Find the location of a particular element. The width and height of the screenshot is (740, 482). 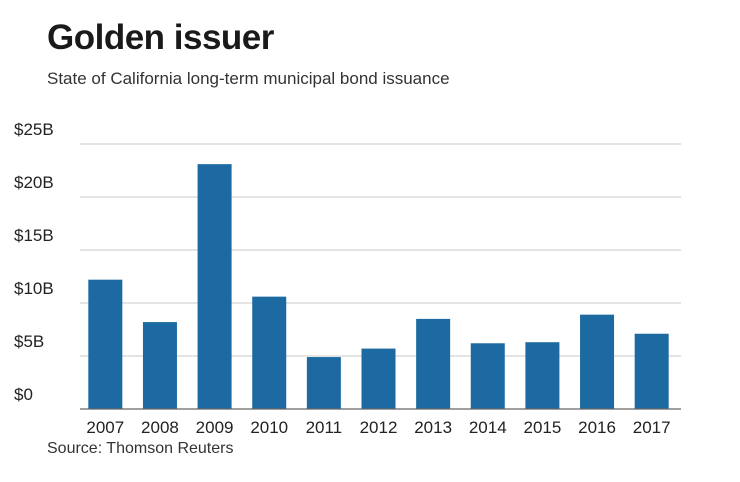

y-tick-label: $25B is located at coordinates (34, 129).